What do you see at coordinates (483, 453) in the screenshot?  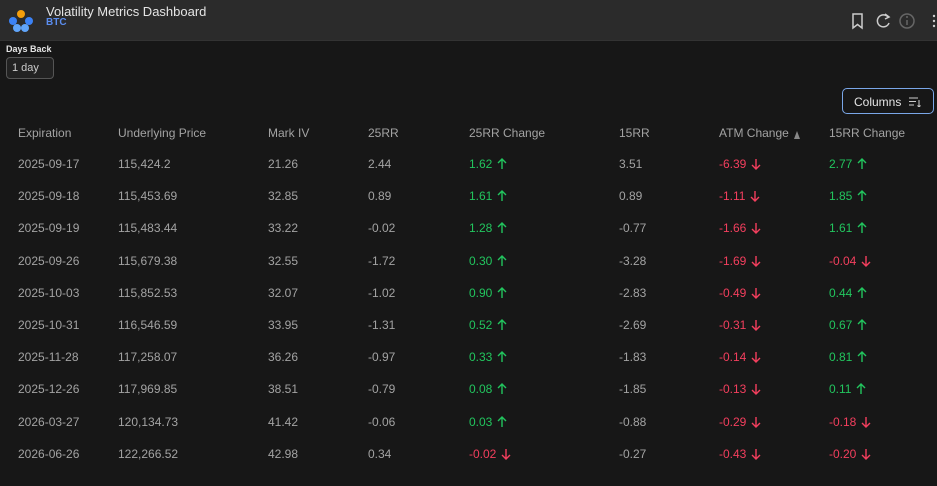 I see `cell-text: -0.02` at bounding box center [483, 453].